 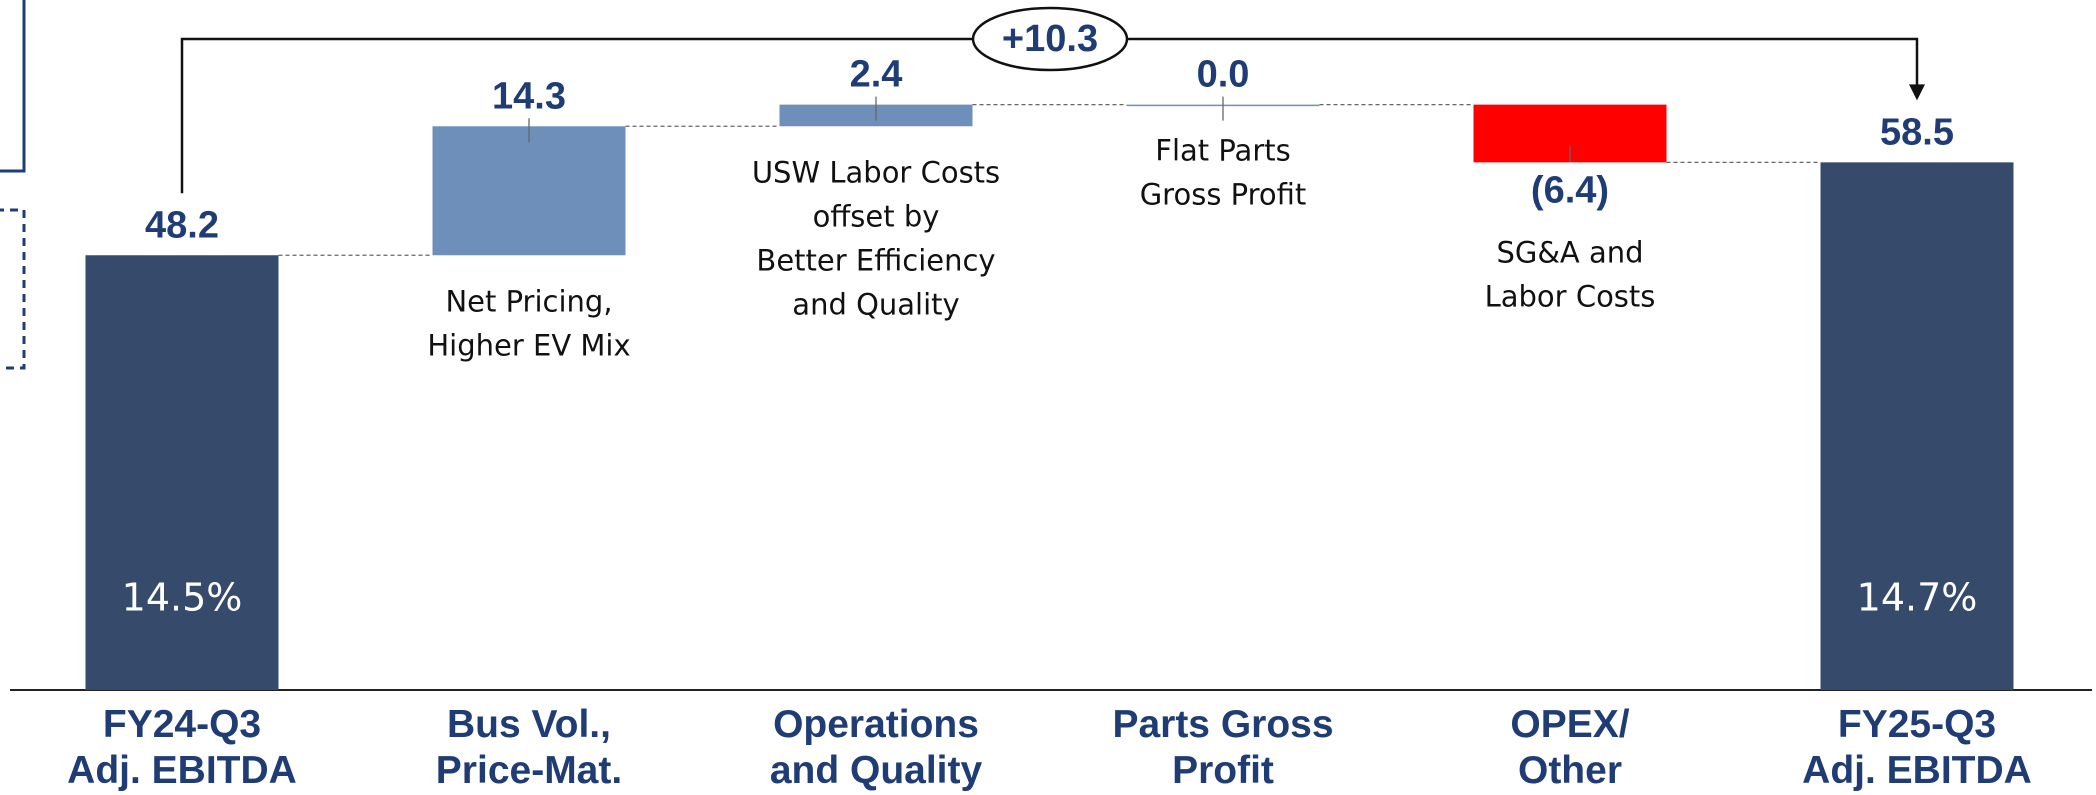 What do you see at coordinates (182, 724) in the screenshot?
I see `note-line: FY24-Q3` at bounding box center [182, 724].